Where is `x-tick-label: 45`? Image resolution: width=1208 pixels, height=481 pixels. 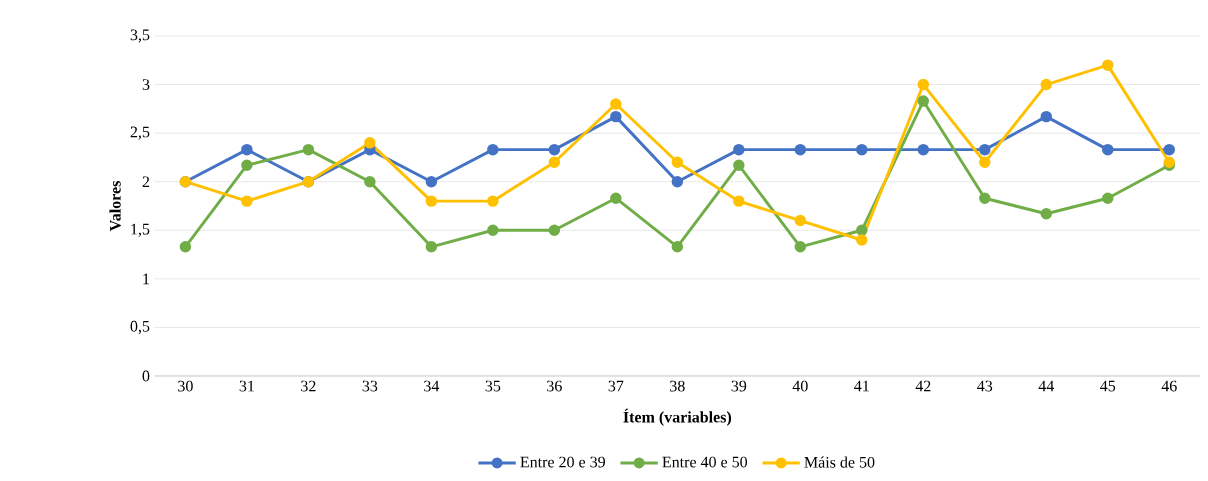
x-tick-label: 45 is located at coordinates (1108, 386).